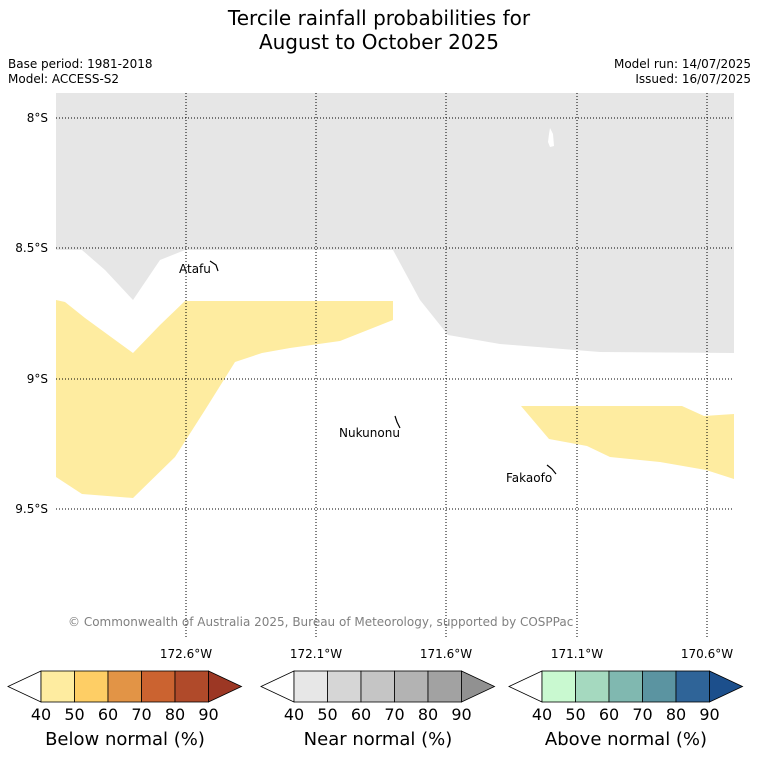 This screenshot has height=781, width=758. What do you see at coordinates (37, 118) in the screenshot?
I see `lat-label-8s: 8°S` at bounding box center [37, 118].